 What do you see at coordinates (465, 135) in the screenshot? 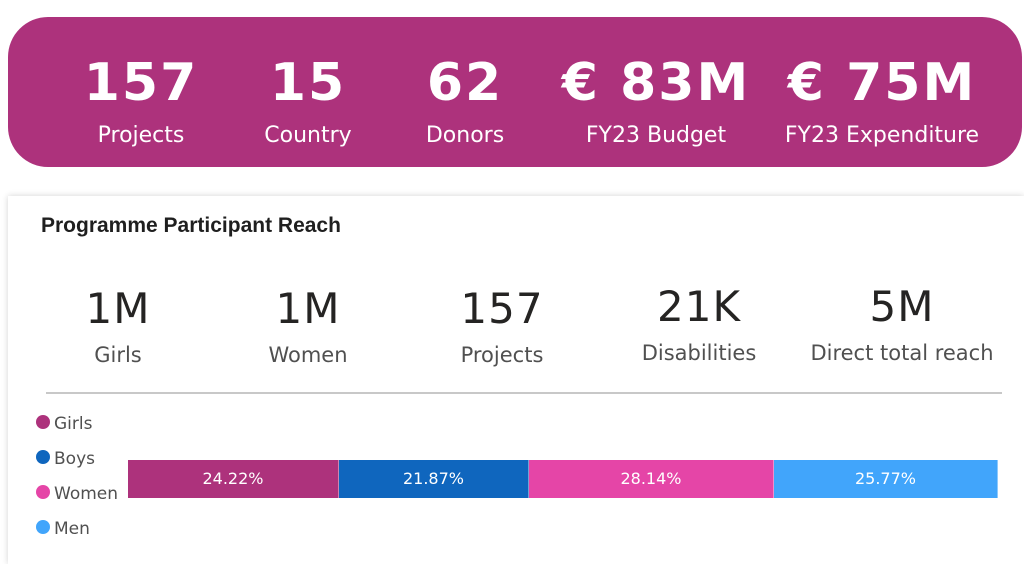
I see `kpi-label: Donors` at bounding box center [465, 135].